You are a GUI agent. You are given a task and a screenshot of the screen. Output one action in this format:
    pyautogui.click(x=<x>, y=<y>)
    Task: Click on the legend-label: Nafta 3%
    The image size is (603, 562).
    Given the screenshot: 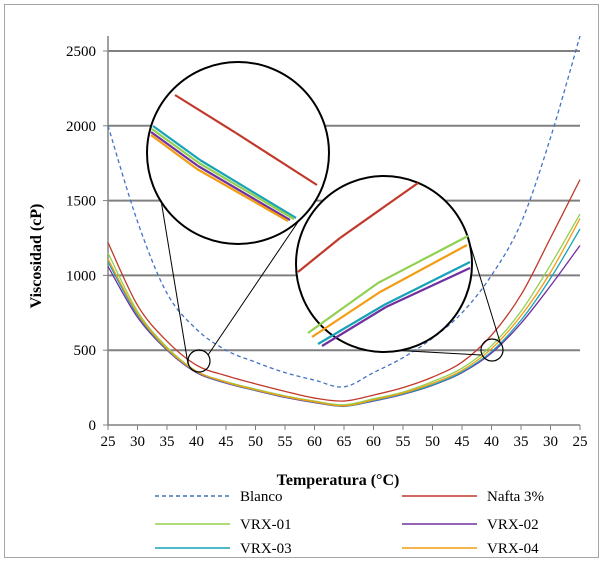 What is the action you would take?
    pyautogui.click(x=515, y=497)
    